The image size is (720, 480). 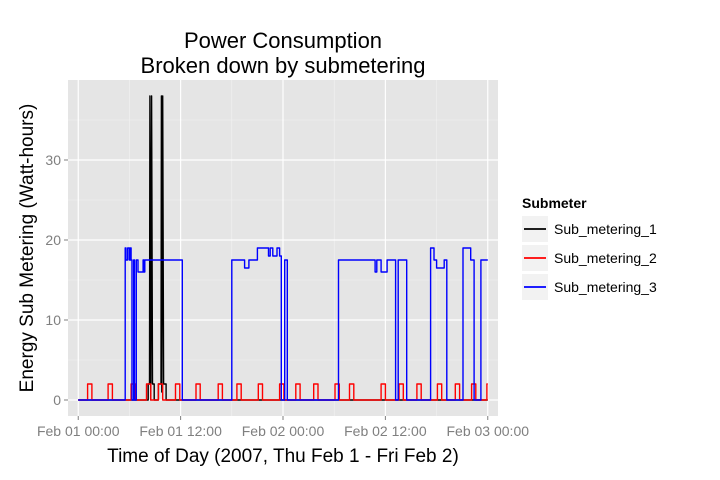 I want to click on x-tick-label: Feb 02 12:00, so click(x=385, y=431).